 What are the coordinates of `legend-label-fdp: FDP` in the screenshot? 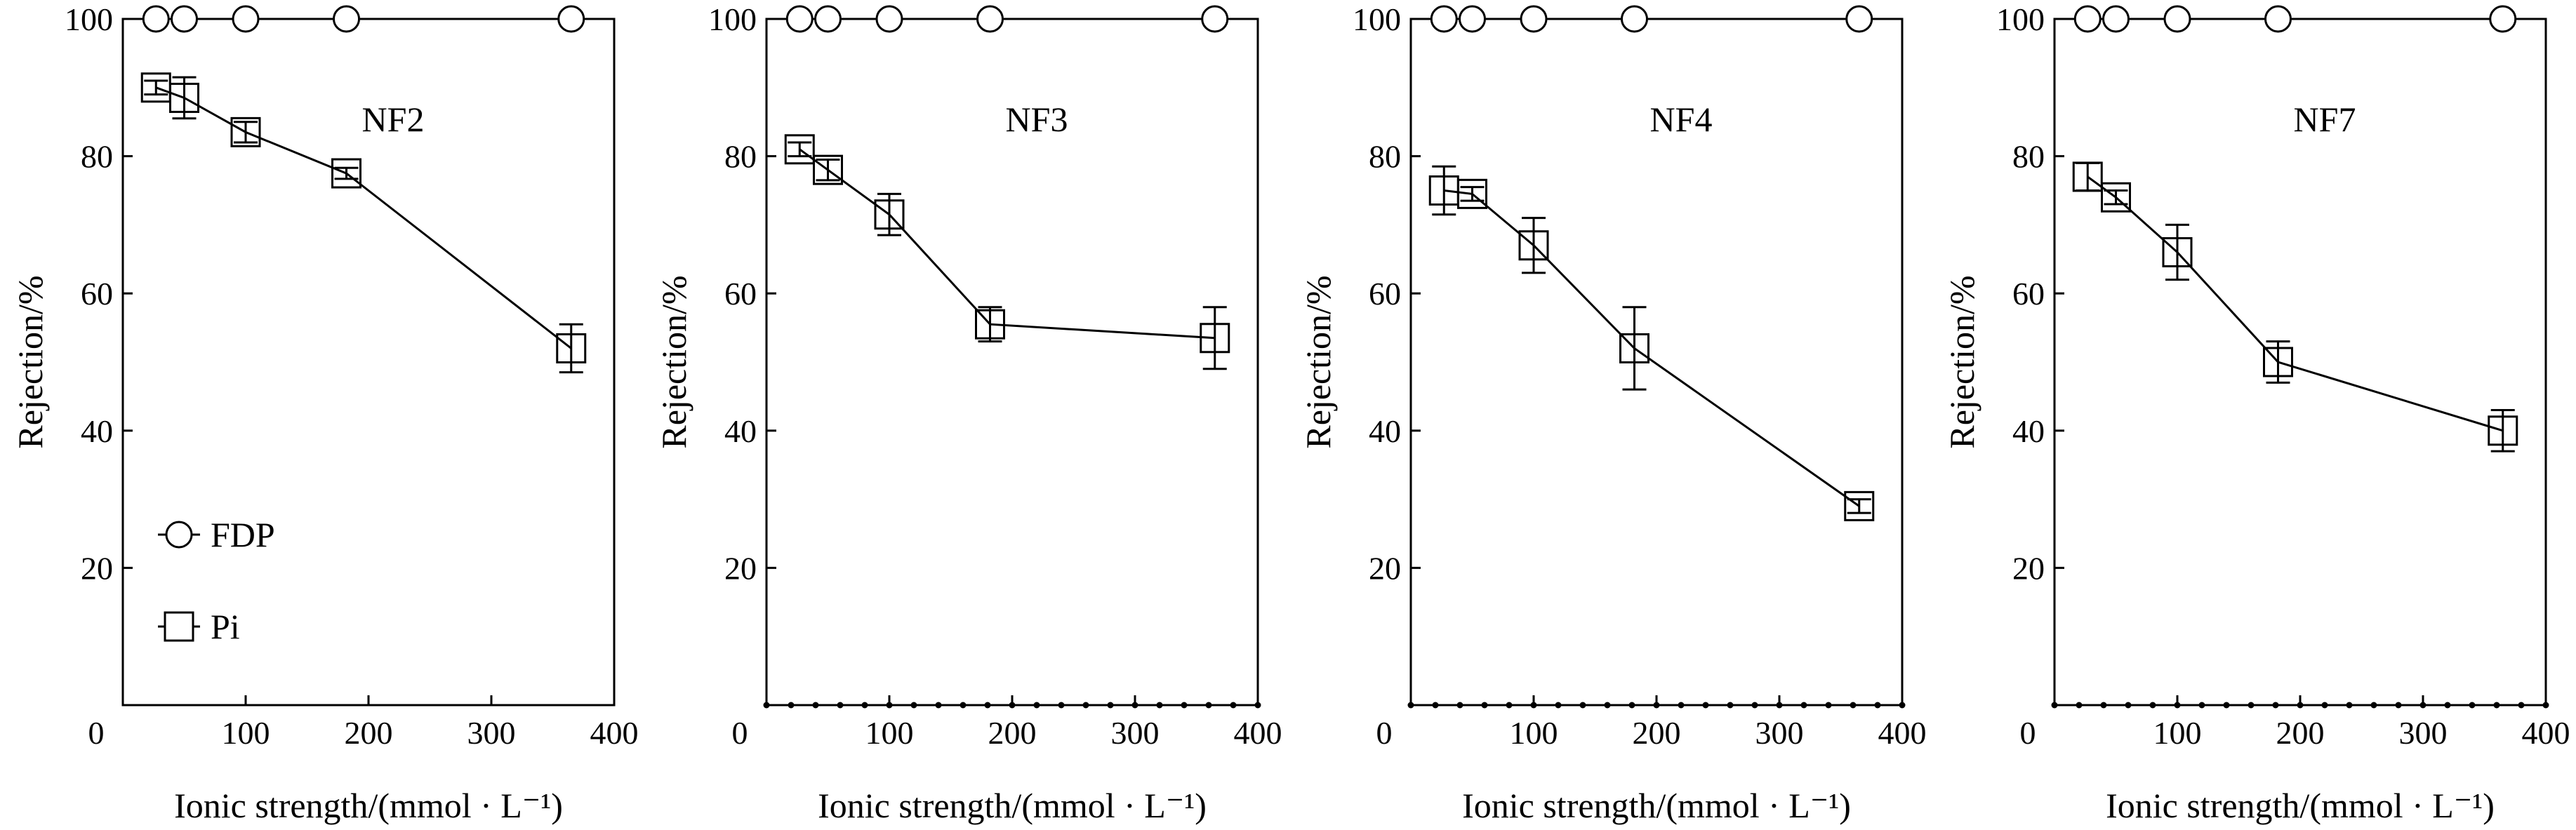 It's located at (243, 534).